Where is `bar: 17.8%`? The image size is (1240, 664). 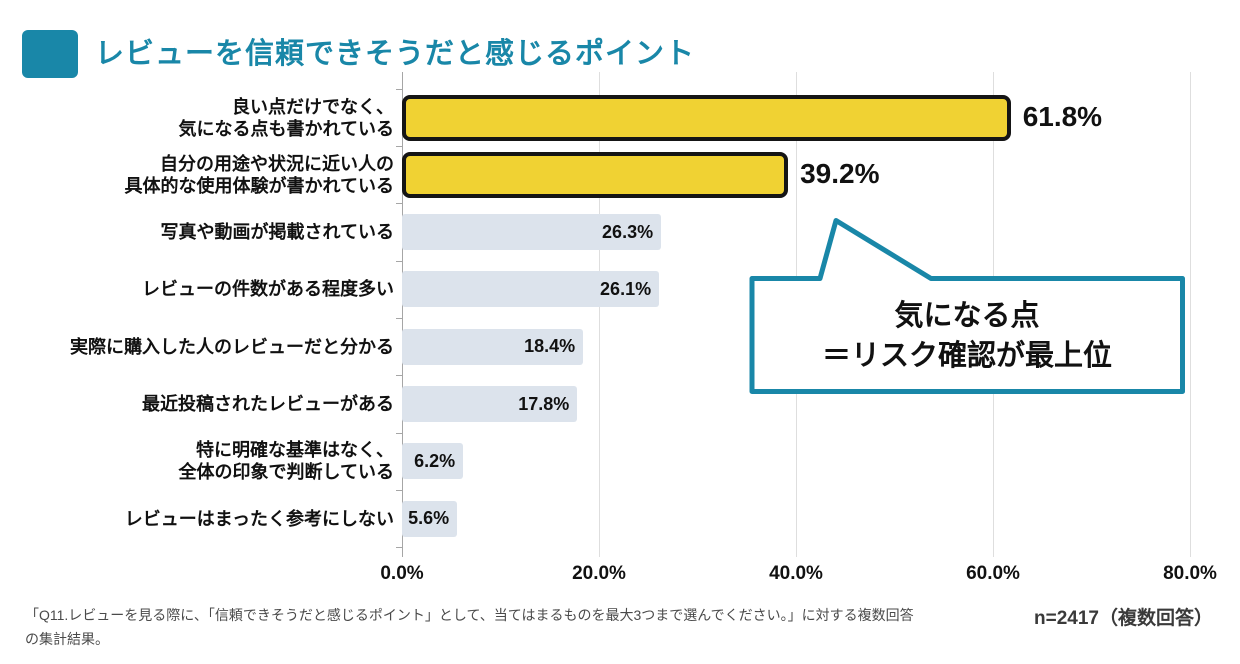 bar: 17.8% is located at coordinates (490, 404).